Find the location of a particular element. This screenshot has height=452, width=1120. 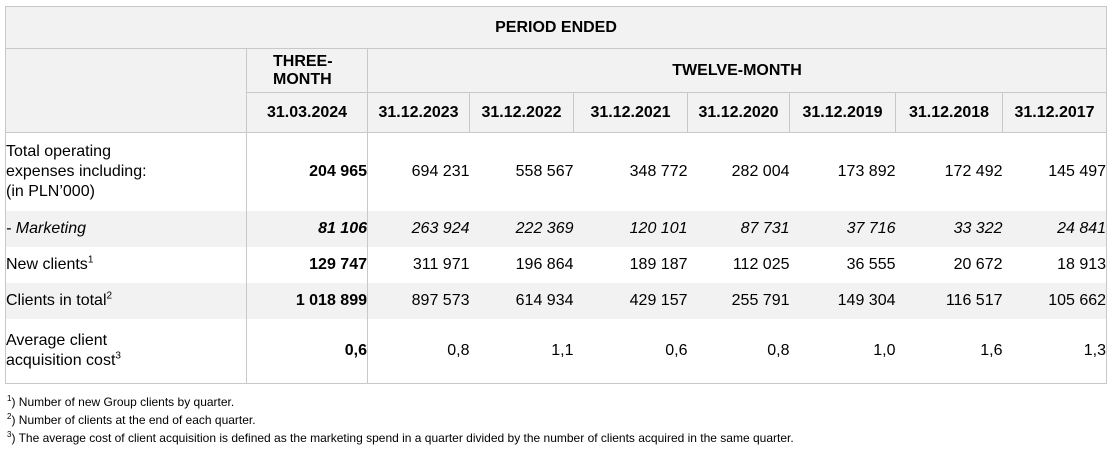

cell-value: 1,3 is located at coordinates (1055, 351).